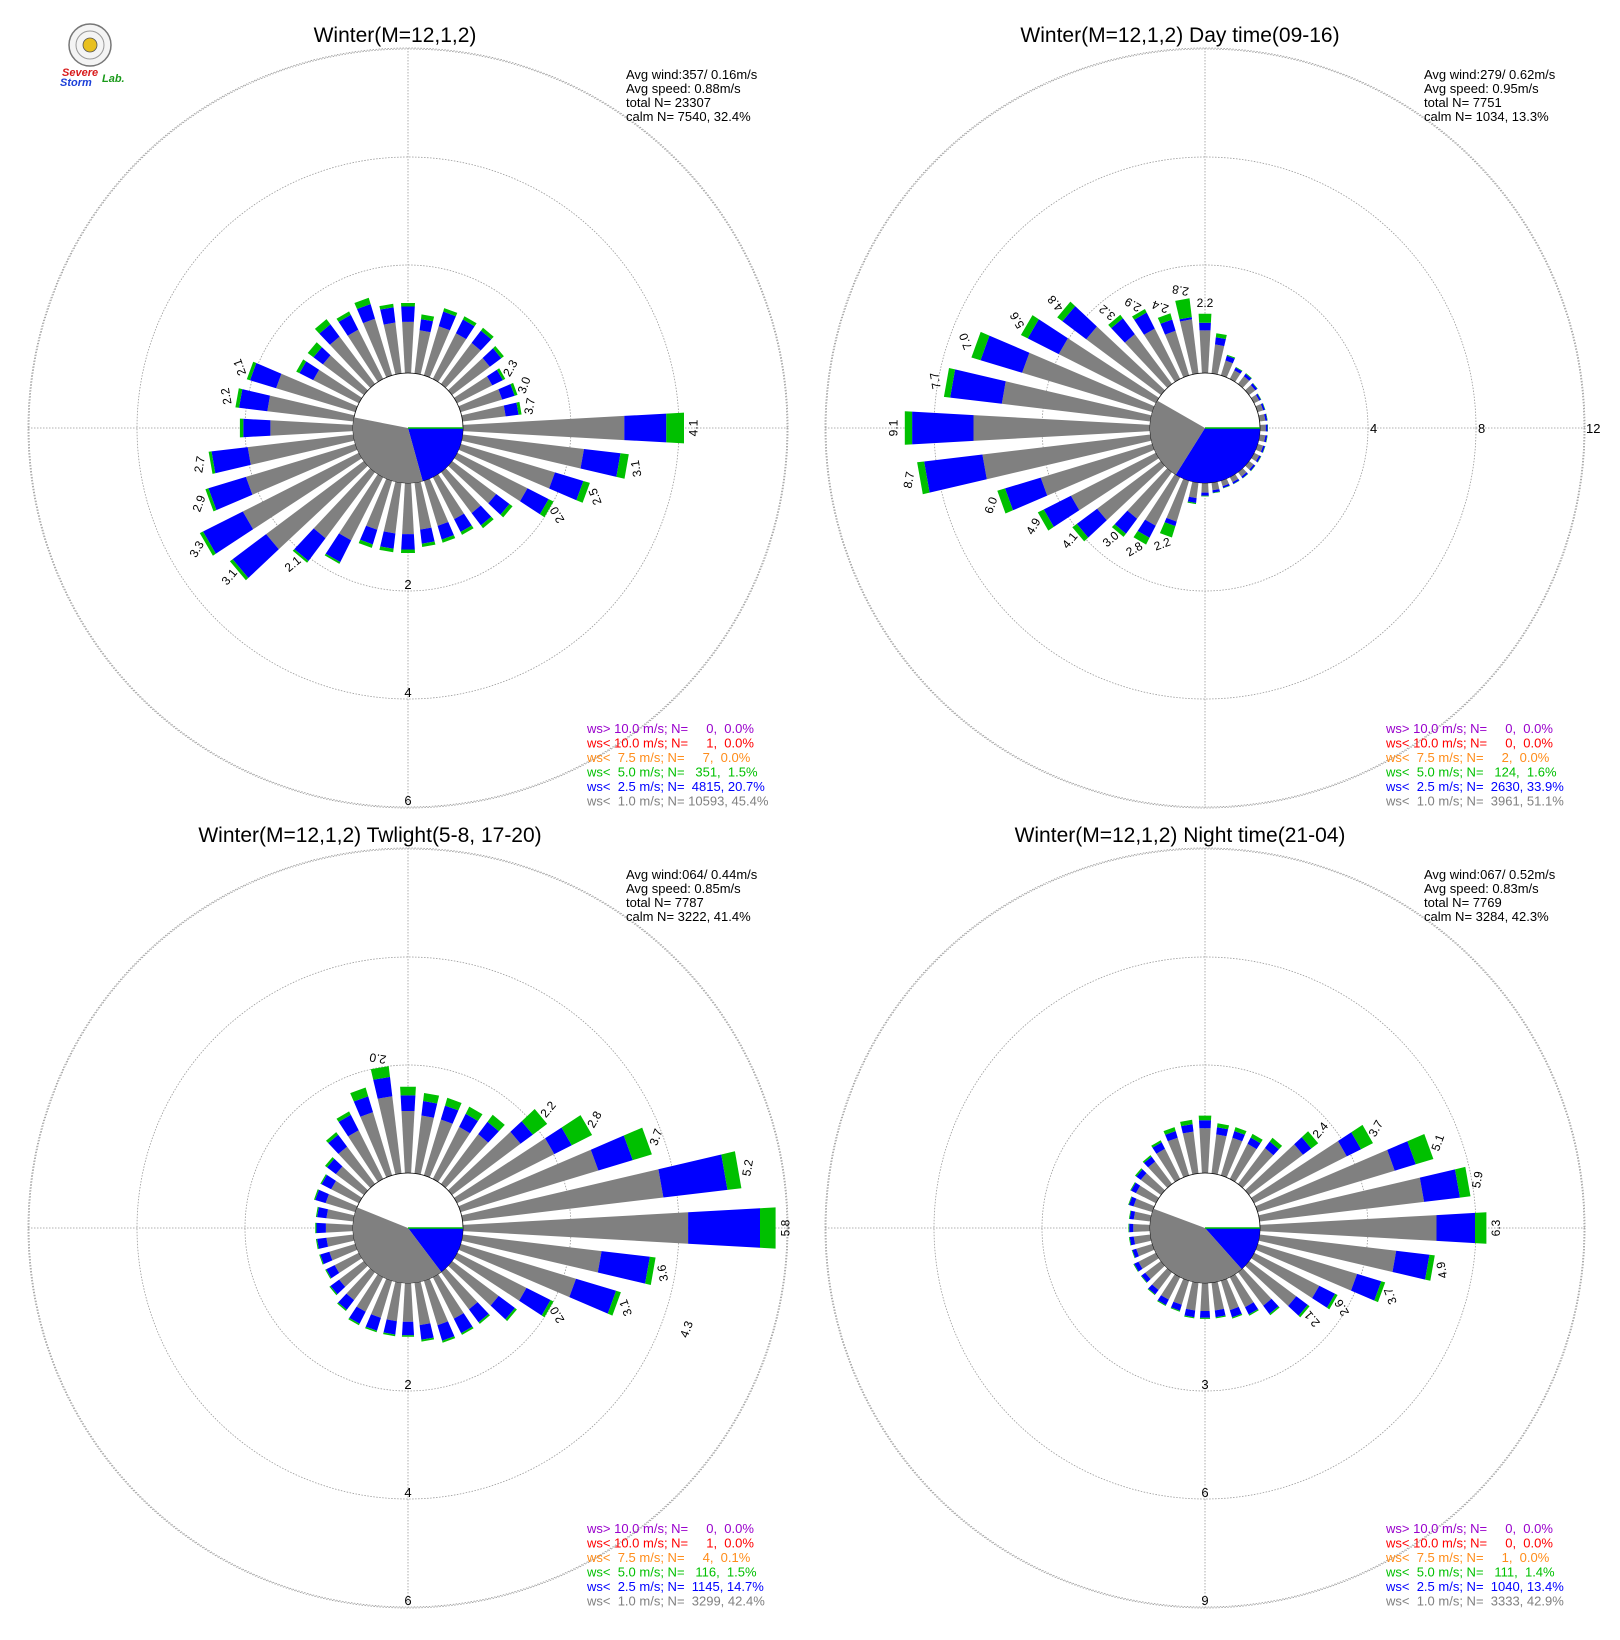  What do you see at coordinates (199, 464) in the screenshot?
I see `petal-value-label: 2.7` at bounding box center [199, 464].